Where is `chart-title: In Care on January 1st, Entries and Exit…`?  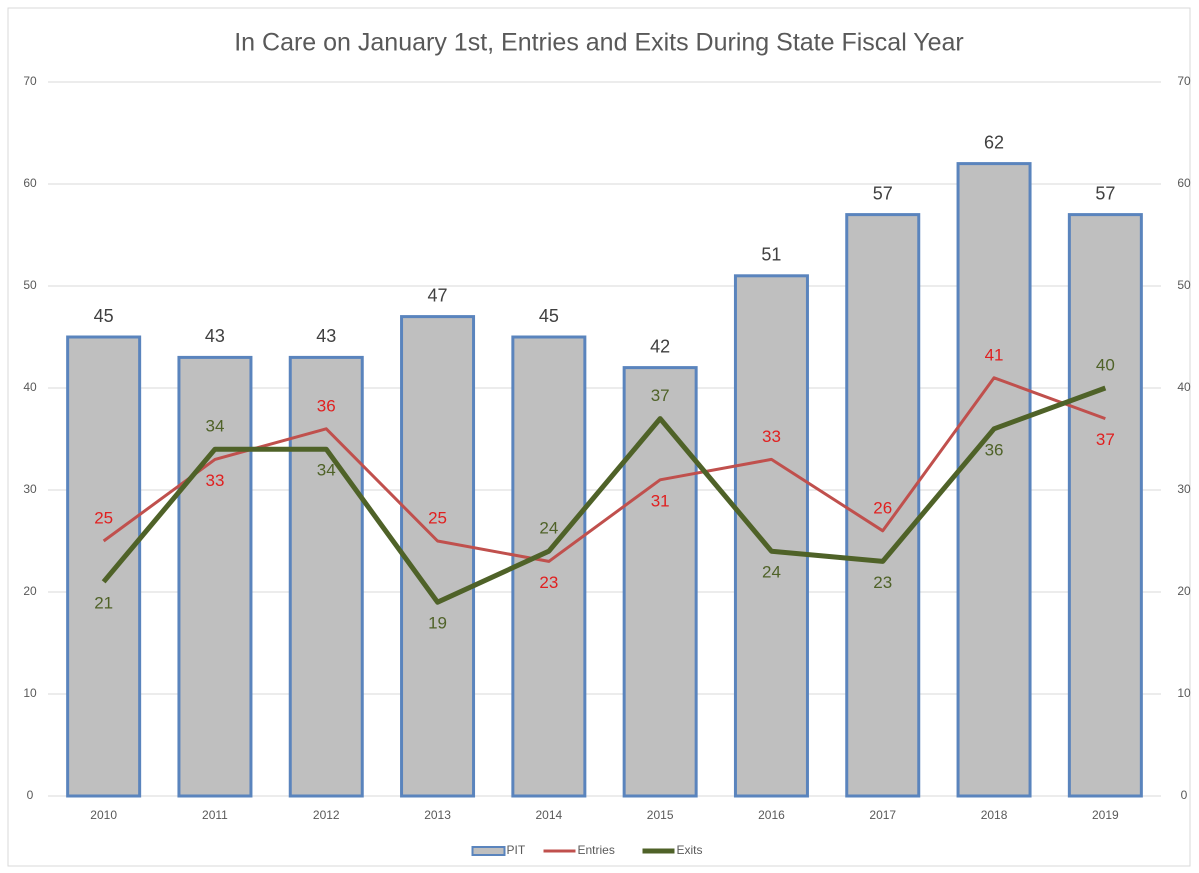
chart-title: In Care on January 1st, Entries and Exit… is located at coordinates (599, 43).